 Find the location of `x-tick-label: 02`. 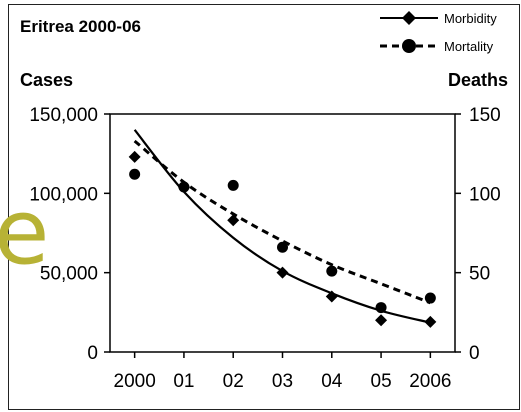

x-tick-label: 02 is located at coordinates (233, 381).